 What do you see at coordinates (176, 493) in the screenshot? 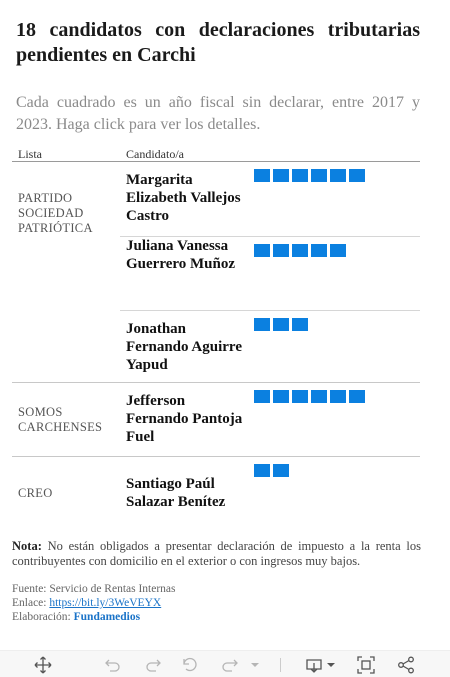
I see `candidate-name: Santiago Paúl Salazar Benítez` at bounding box center [176, 493].